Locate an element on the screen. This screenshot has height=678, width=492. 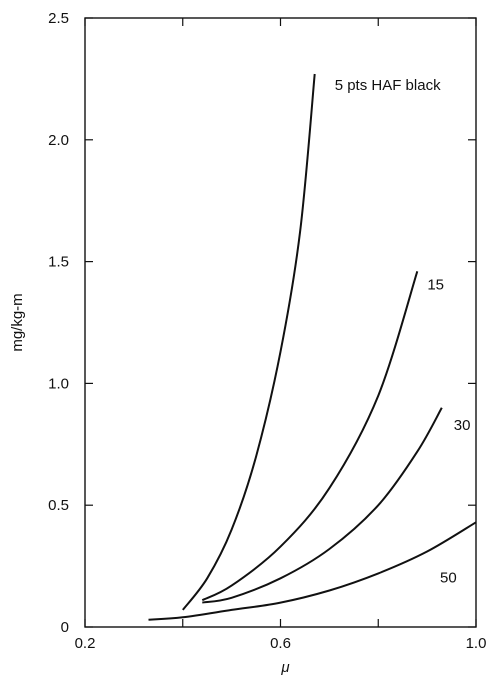
y-tick-label: 1.5 is located at coordinates (58, 262).